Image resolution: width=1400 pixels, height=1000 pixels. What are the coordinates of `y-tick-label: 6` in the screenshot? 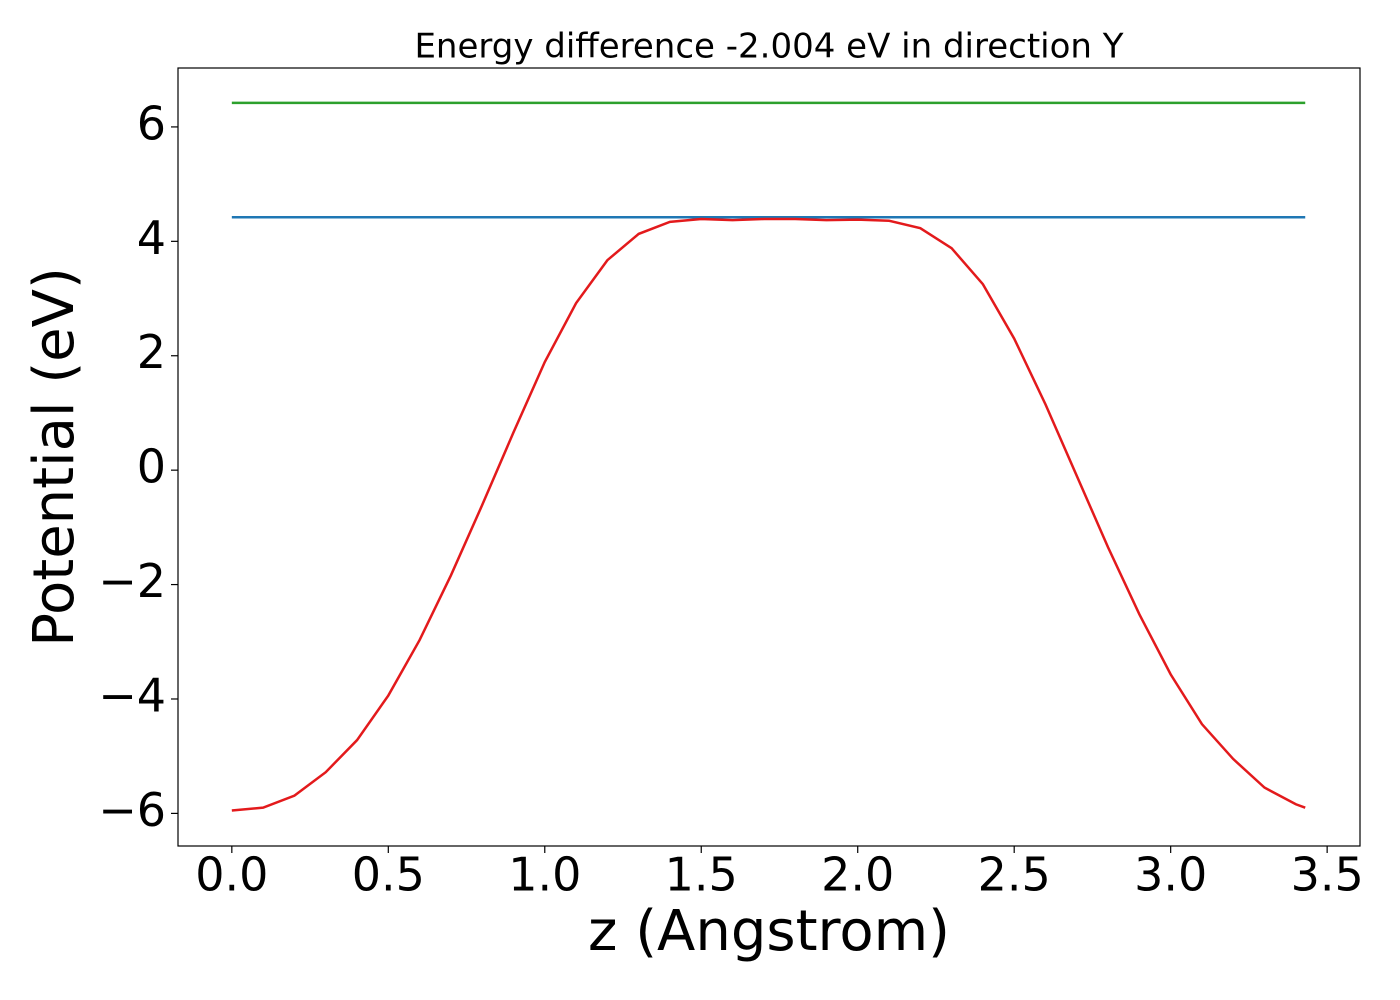 It's located at (151, 123).